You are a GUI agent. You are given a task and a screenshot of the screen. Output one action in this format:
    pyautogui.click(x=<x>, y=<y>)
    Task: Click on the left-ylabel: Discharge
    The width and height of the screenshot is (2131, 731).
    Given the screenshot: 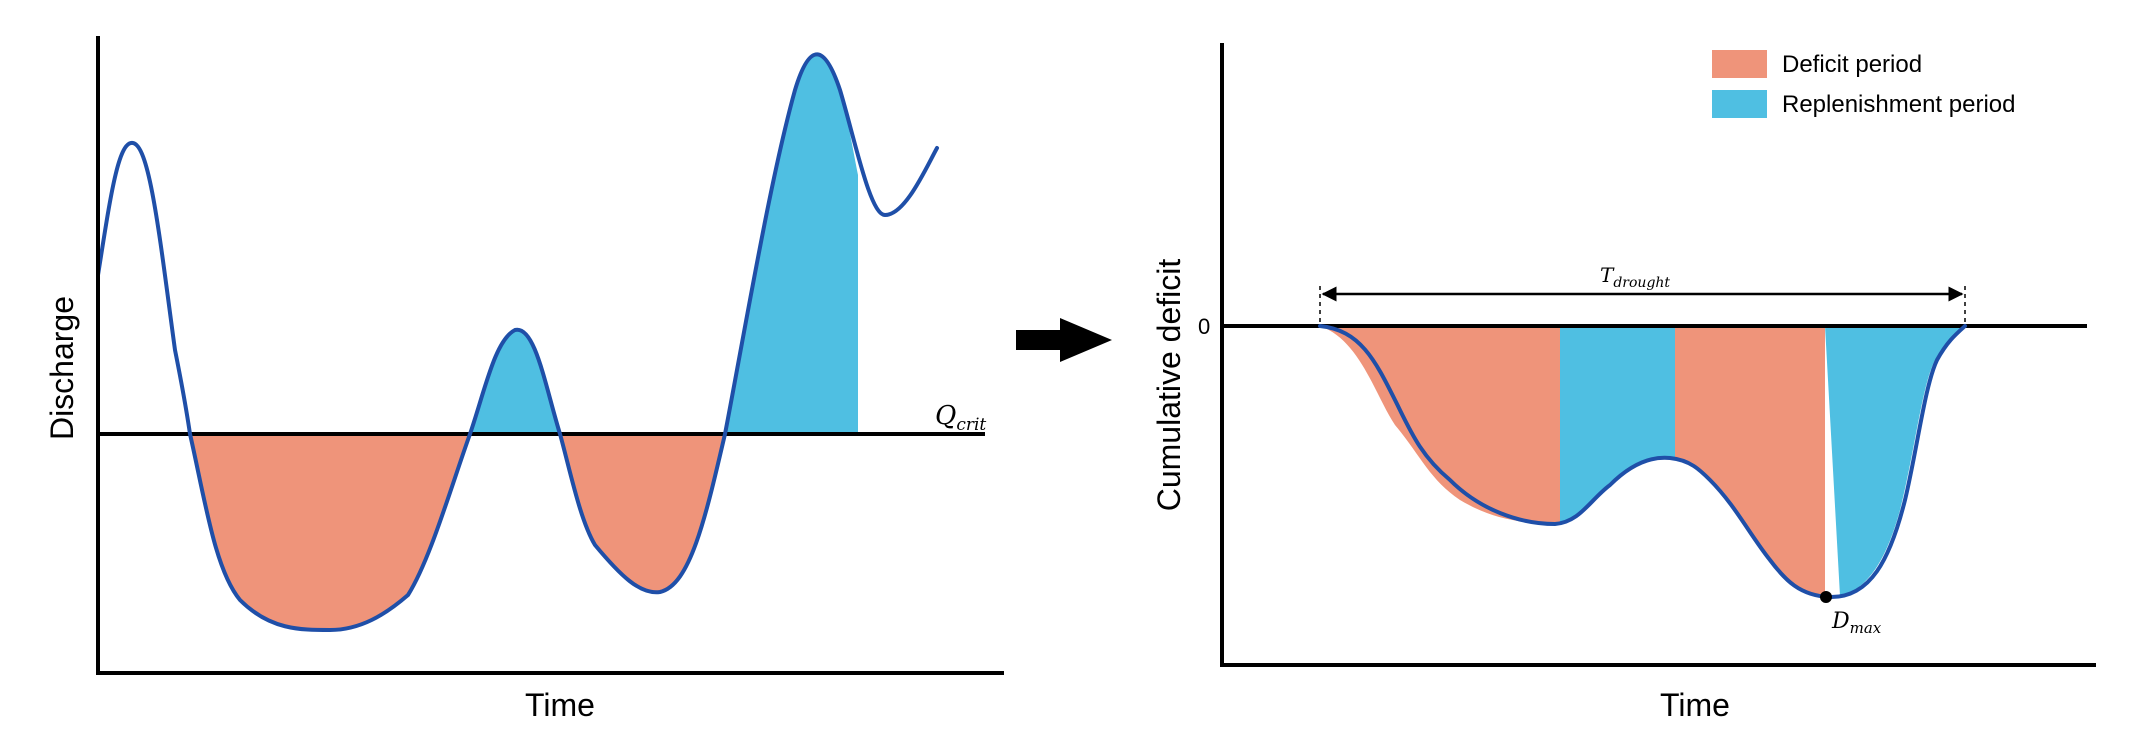 What is the action you would take?
    pyautogui.click(x=62, y=368)
    